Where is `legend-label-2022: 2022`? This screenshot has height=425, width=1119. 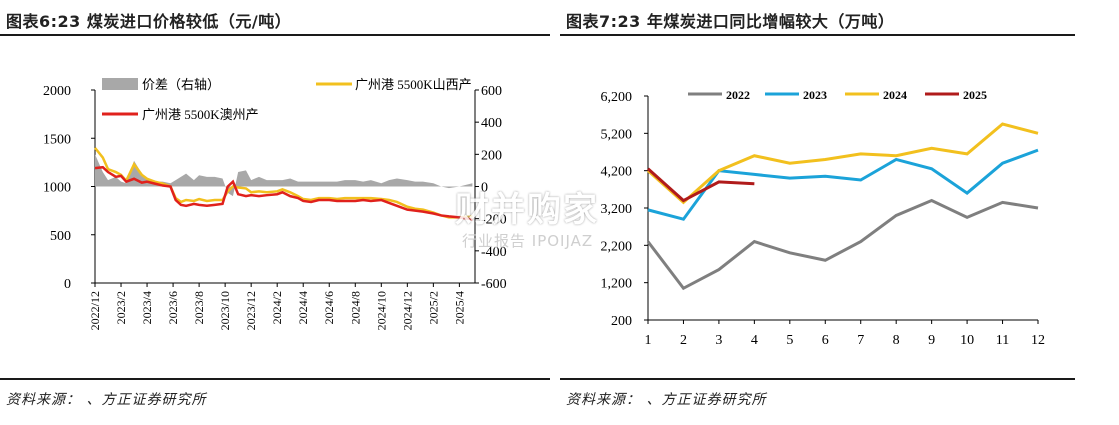 legend-label-2022: 2022 is located at coordinates (738, 95).